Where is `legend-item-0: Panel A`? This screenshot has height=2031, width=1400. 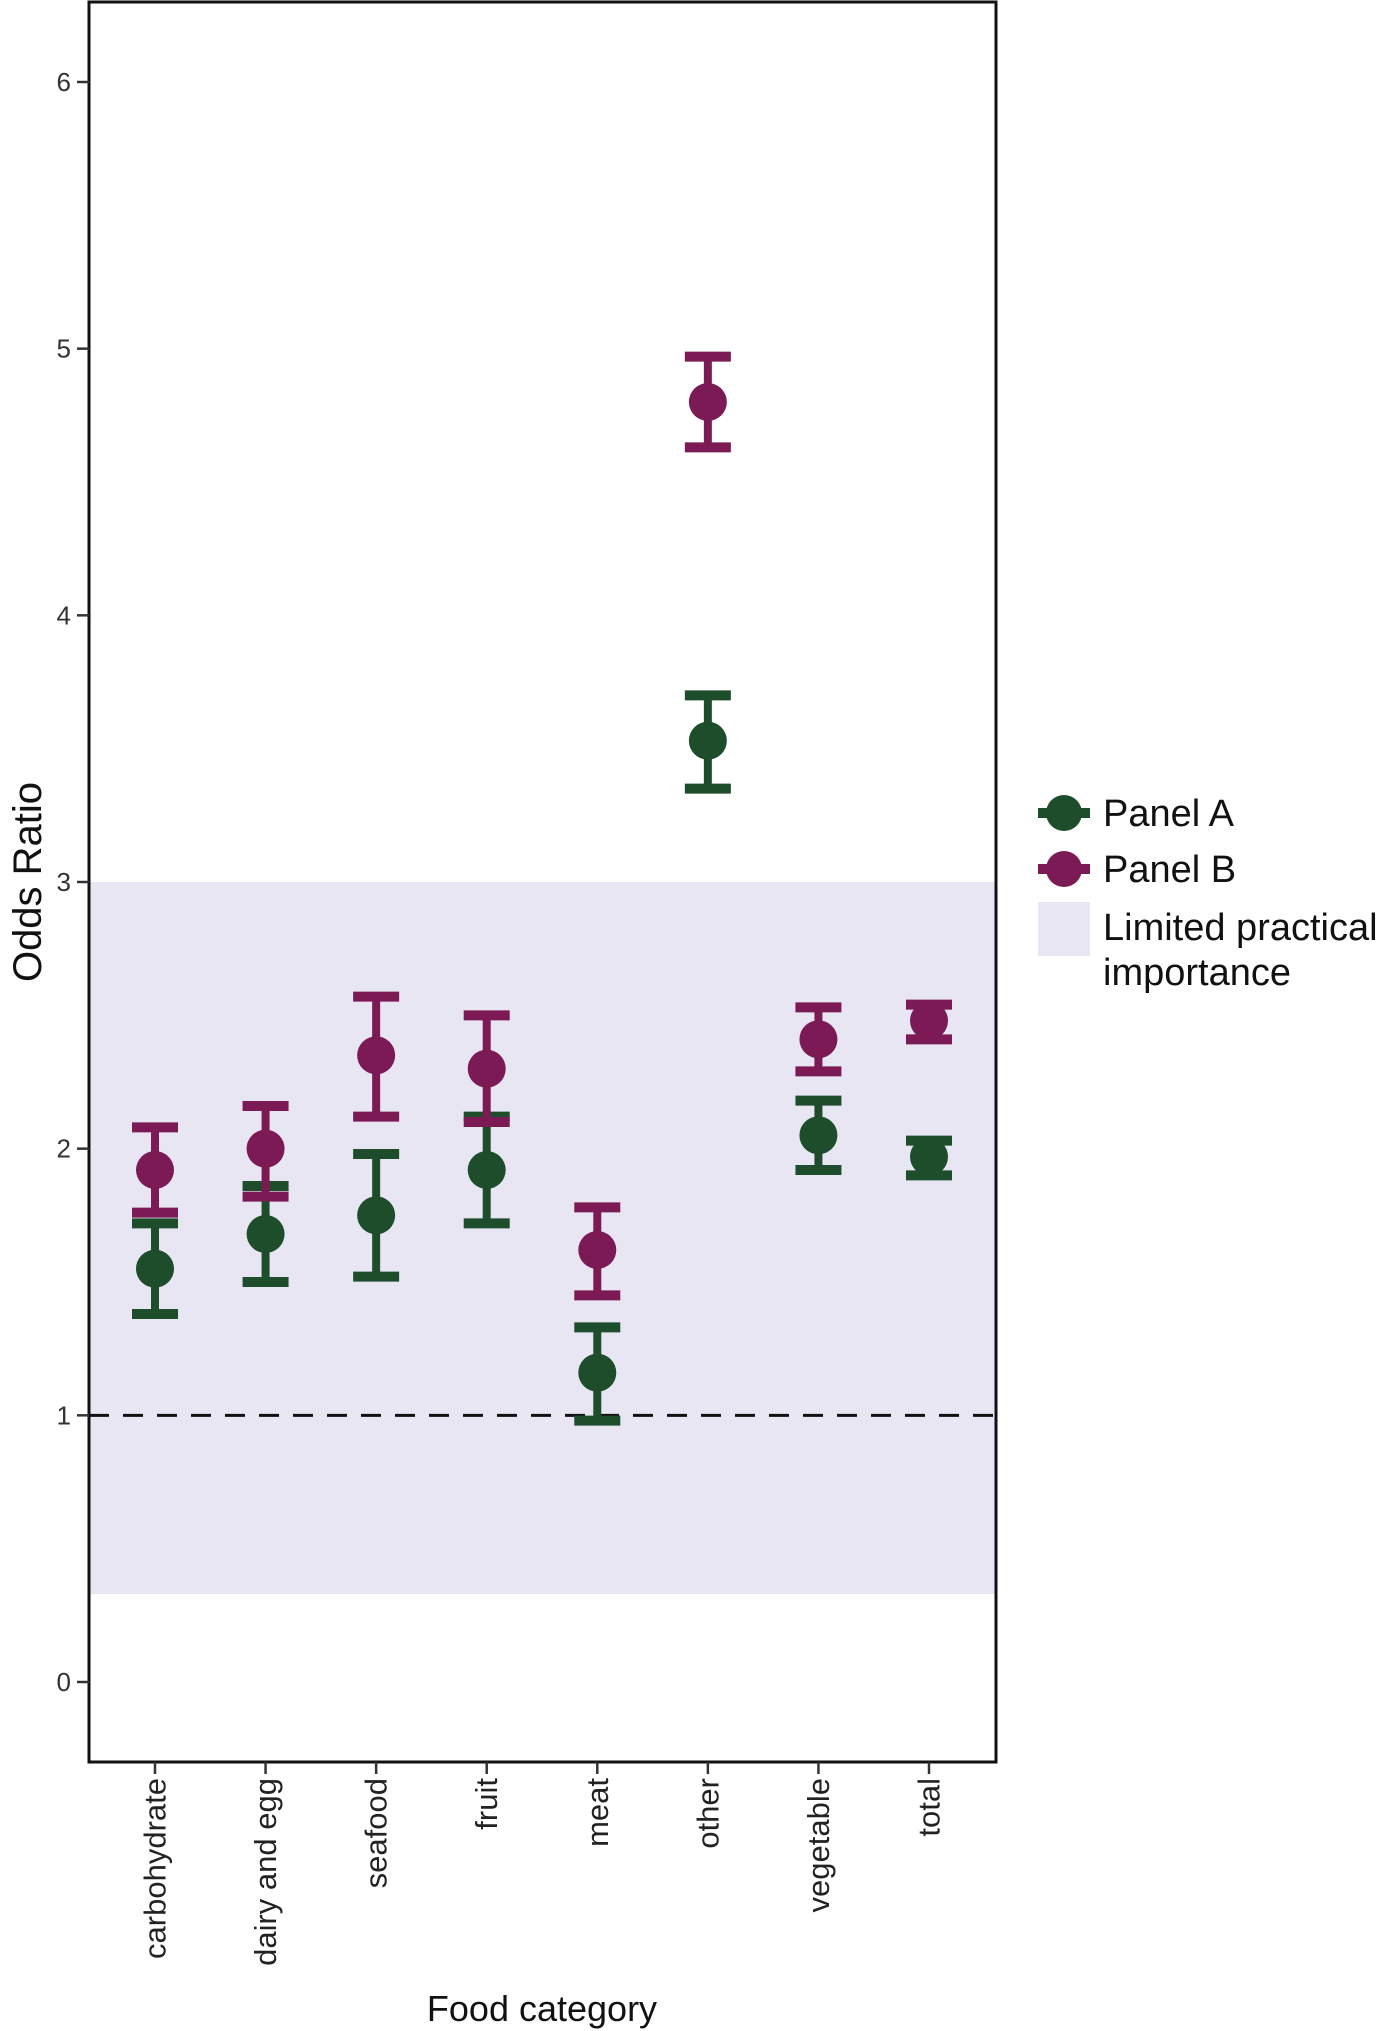 legend-item-0: Panel A is located at coordinates (1136, 814).